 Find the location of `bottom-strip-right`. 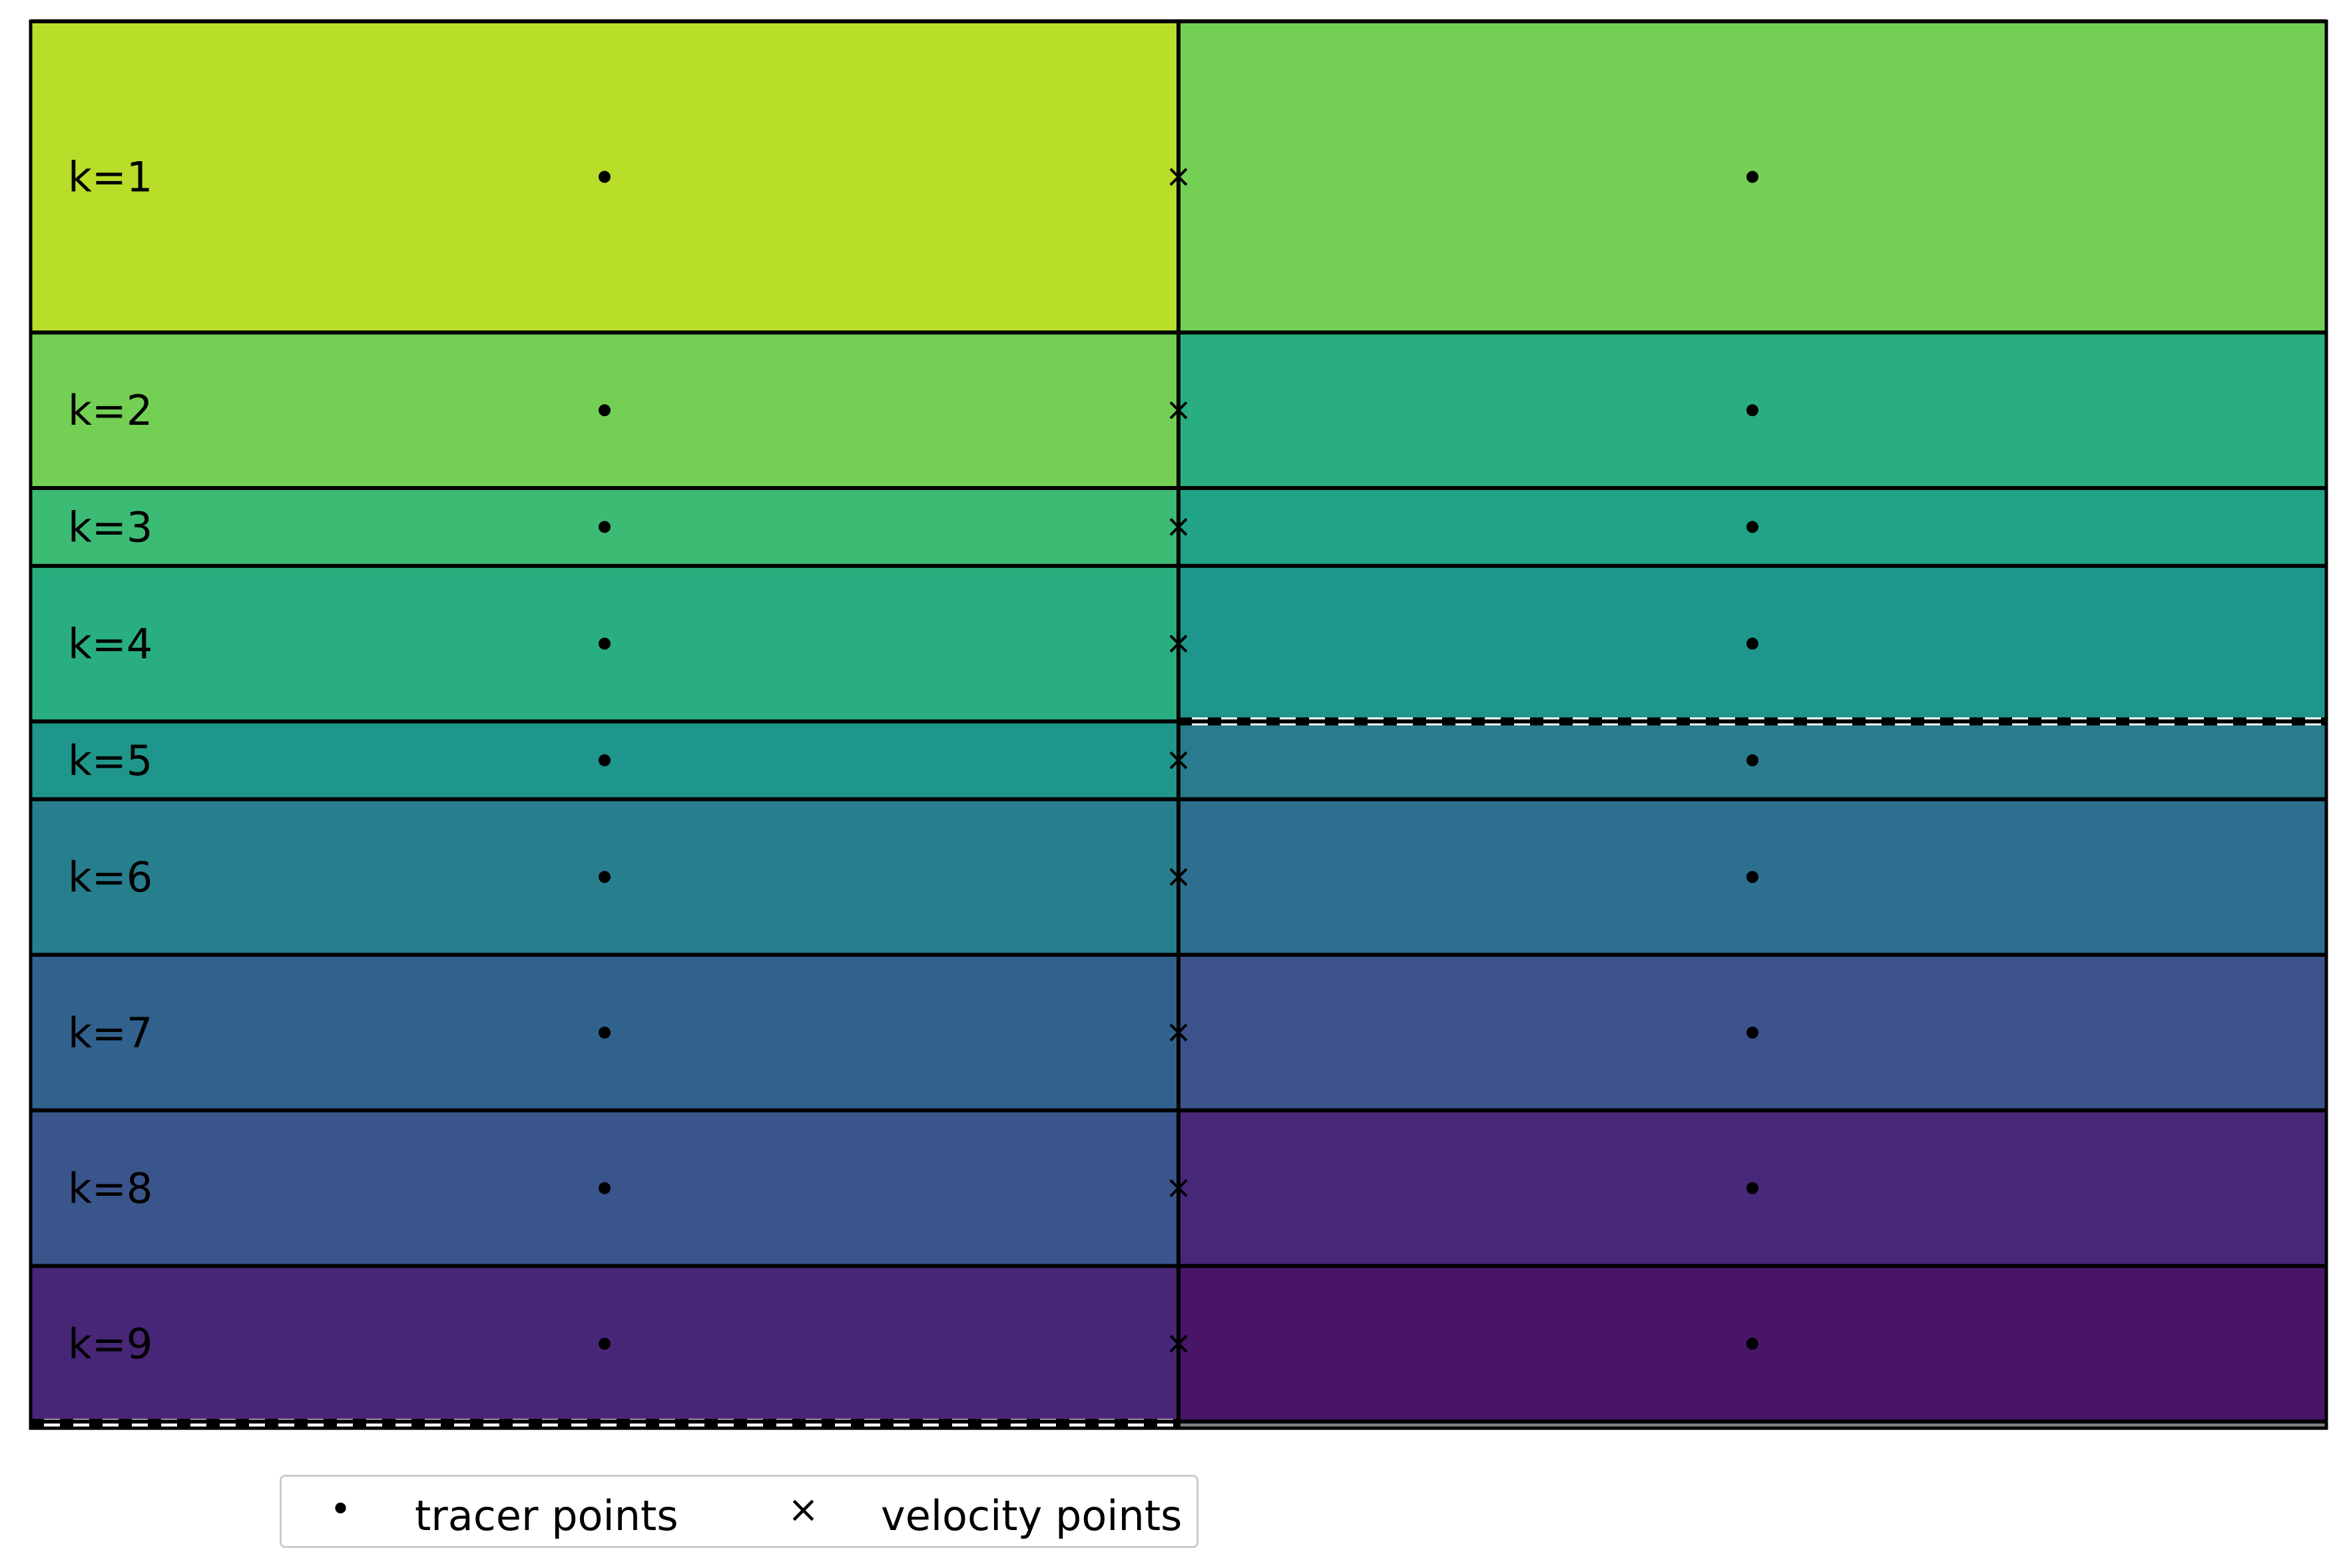

bottom-strip-right is located at coordinates (1752, 1425).